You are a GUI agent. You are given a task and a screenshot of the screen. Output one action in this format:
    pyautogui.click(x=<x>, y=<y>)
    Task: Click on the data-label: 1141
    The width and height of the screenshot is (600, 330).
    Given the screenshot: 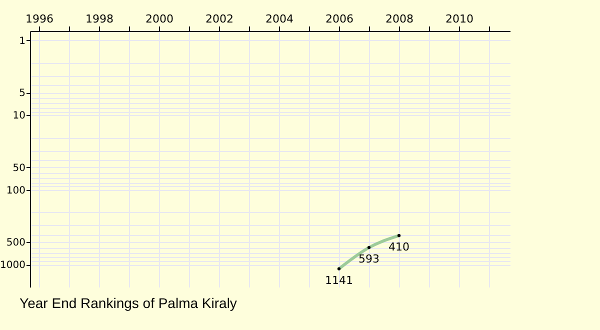 What is the action you would take?
    pyautogui.click(x=339, y=280)
    